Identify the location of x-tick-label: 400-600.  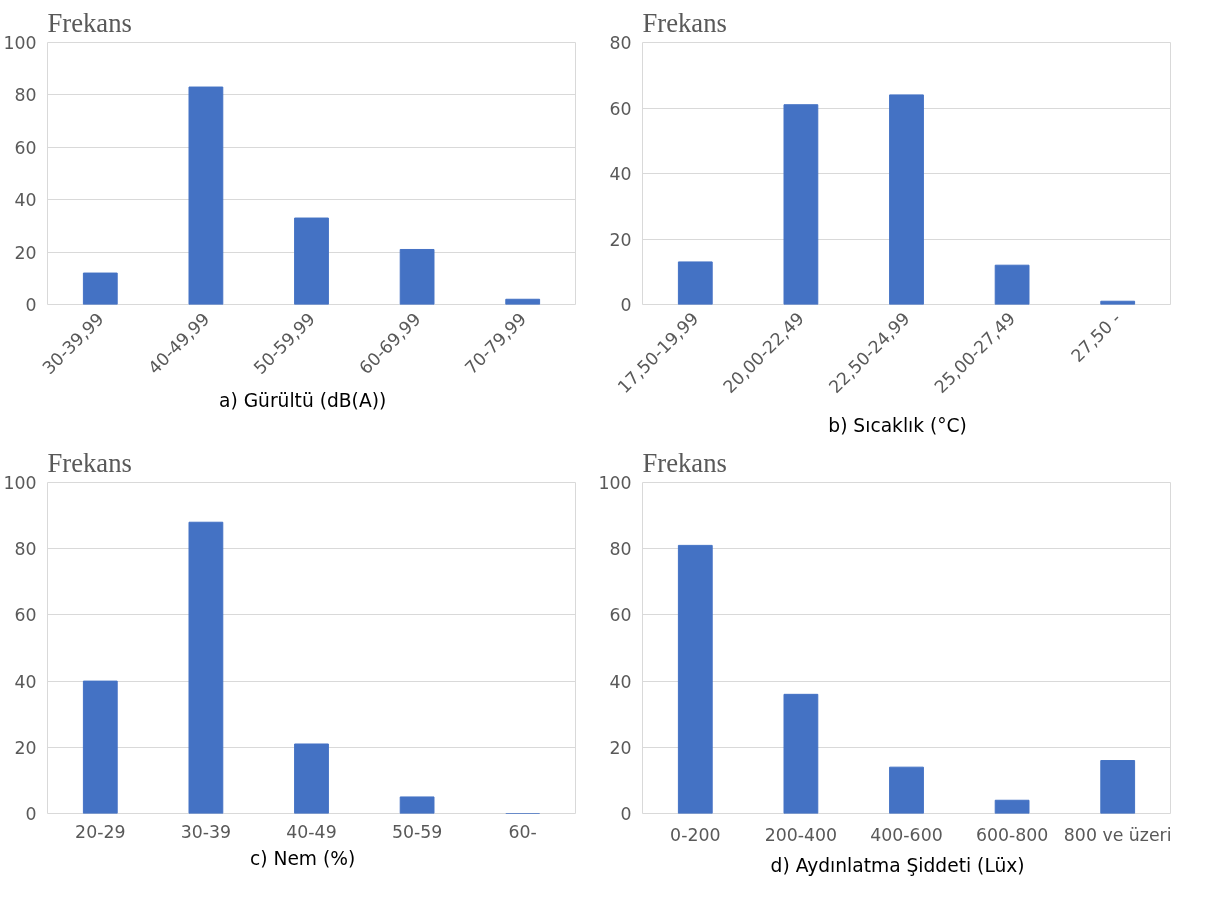
(906, 834).